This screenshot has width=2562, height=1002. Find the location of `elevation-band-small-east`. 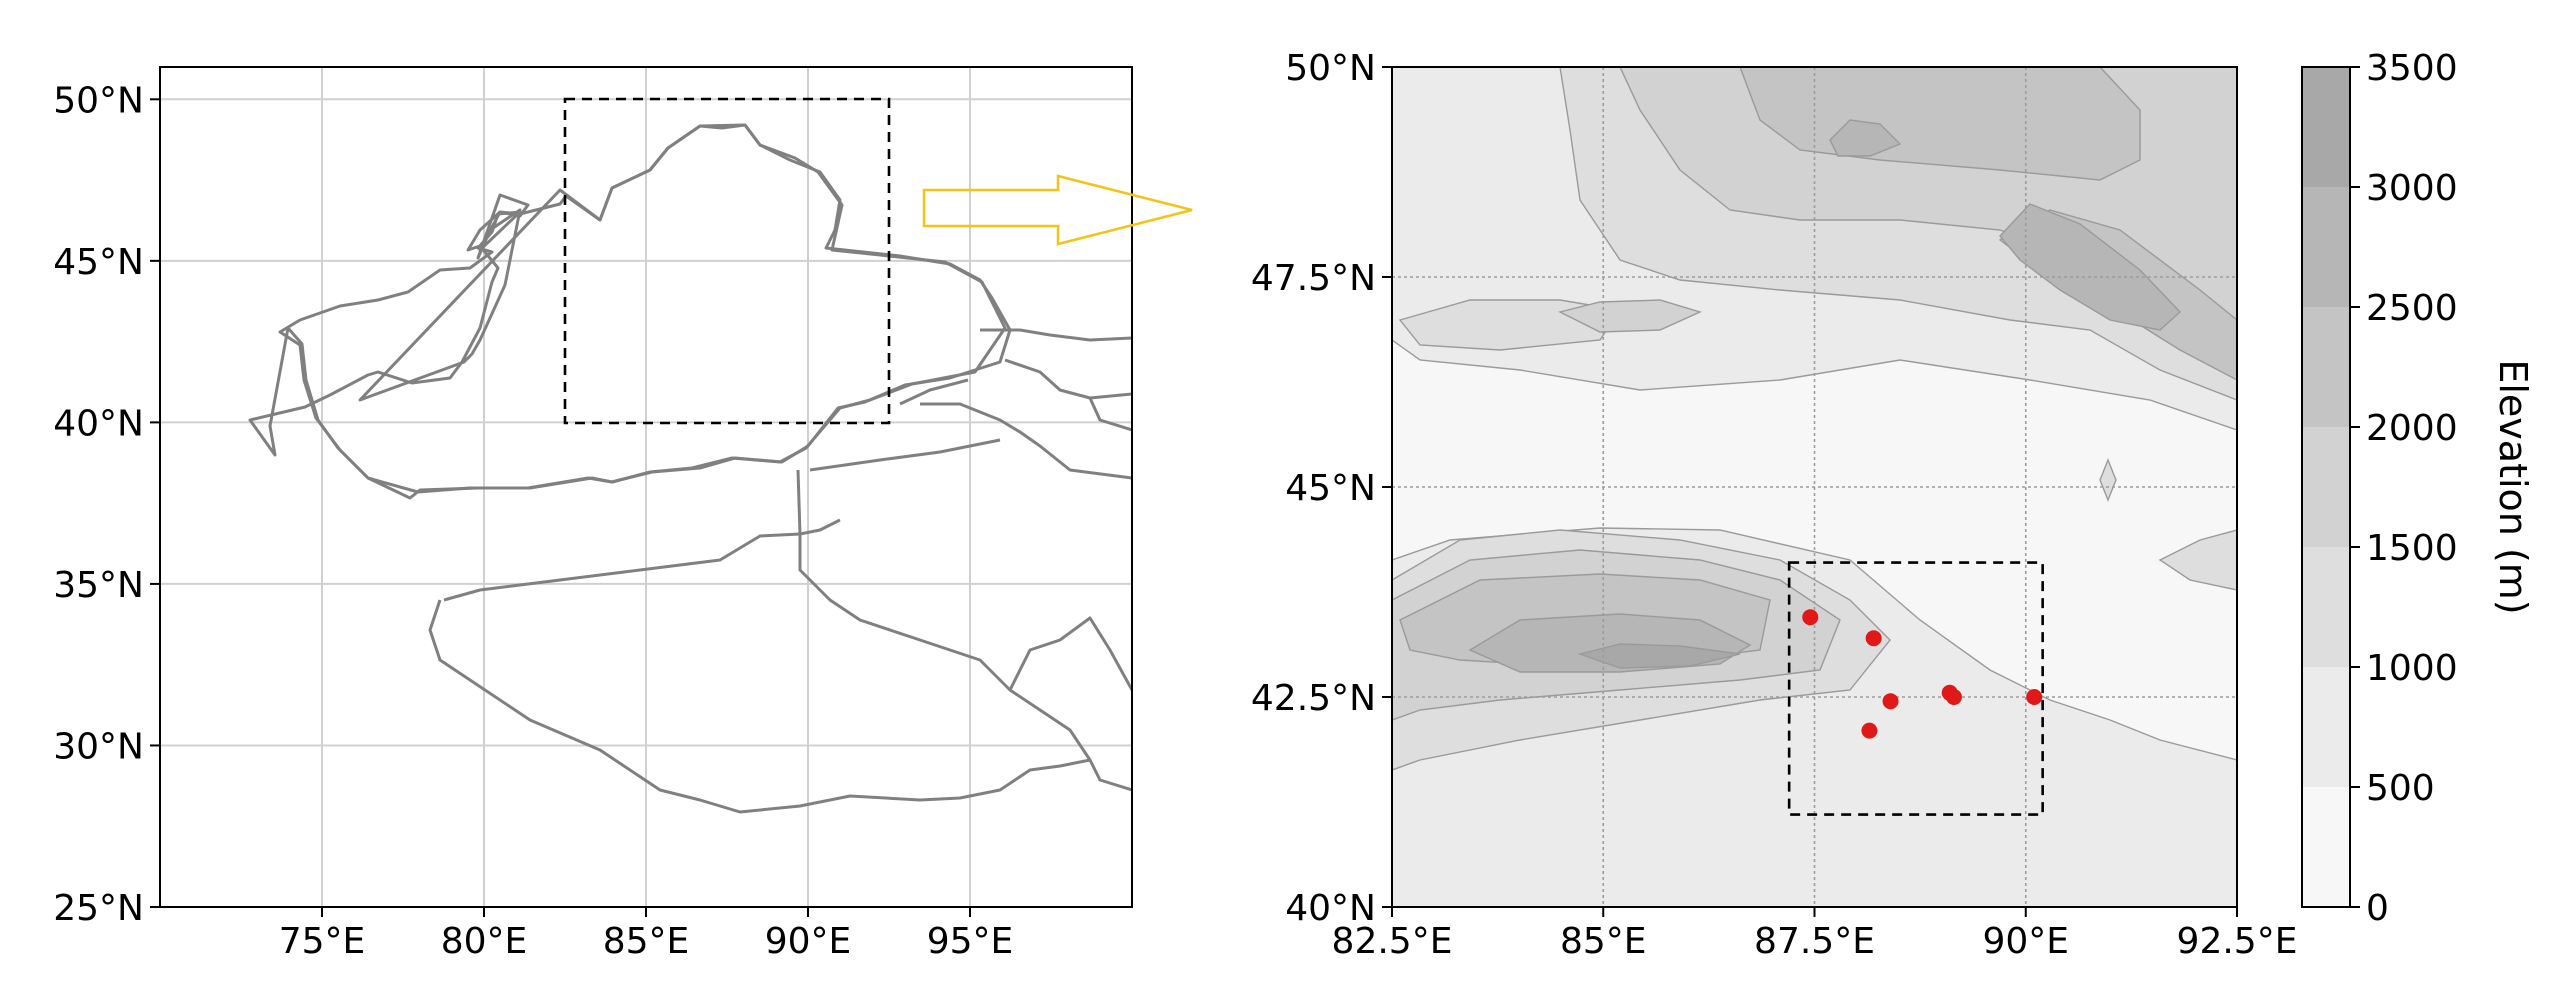

elevation-band-small-east is located at coordinates (2108, 480).